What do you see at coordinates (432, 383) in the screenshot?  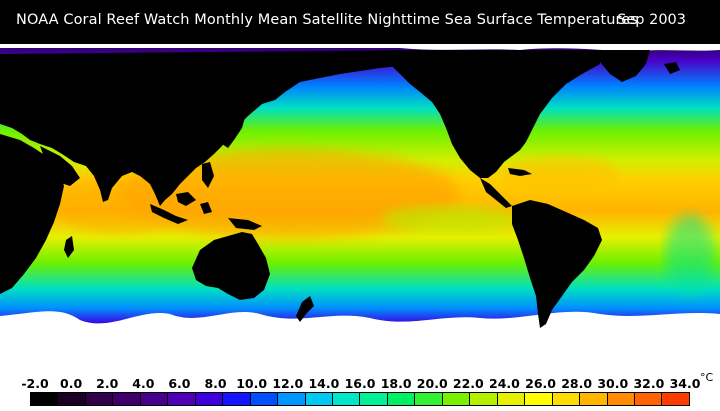 I see `legend-tick-label: 20.0` at bounding box center [432, 383].